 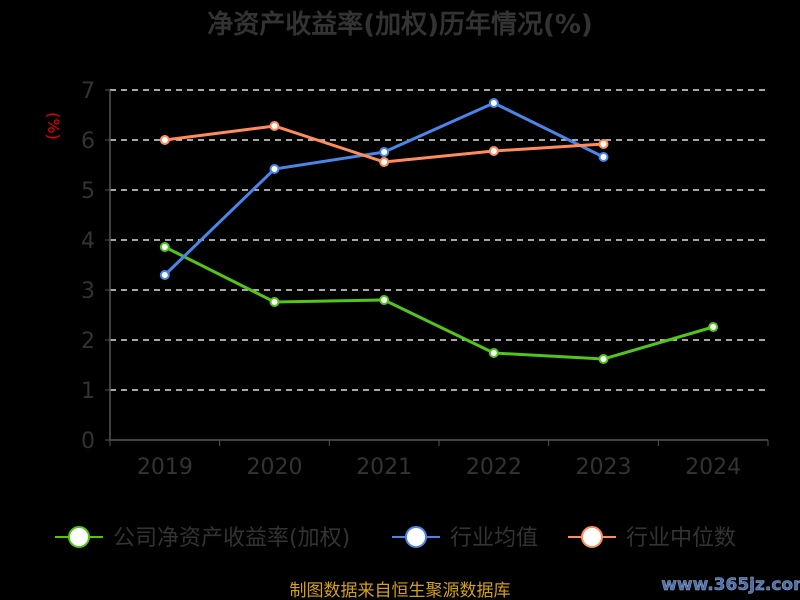 I want to click on y-axis-label: (%), so click(x=53, y=126).